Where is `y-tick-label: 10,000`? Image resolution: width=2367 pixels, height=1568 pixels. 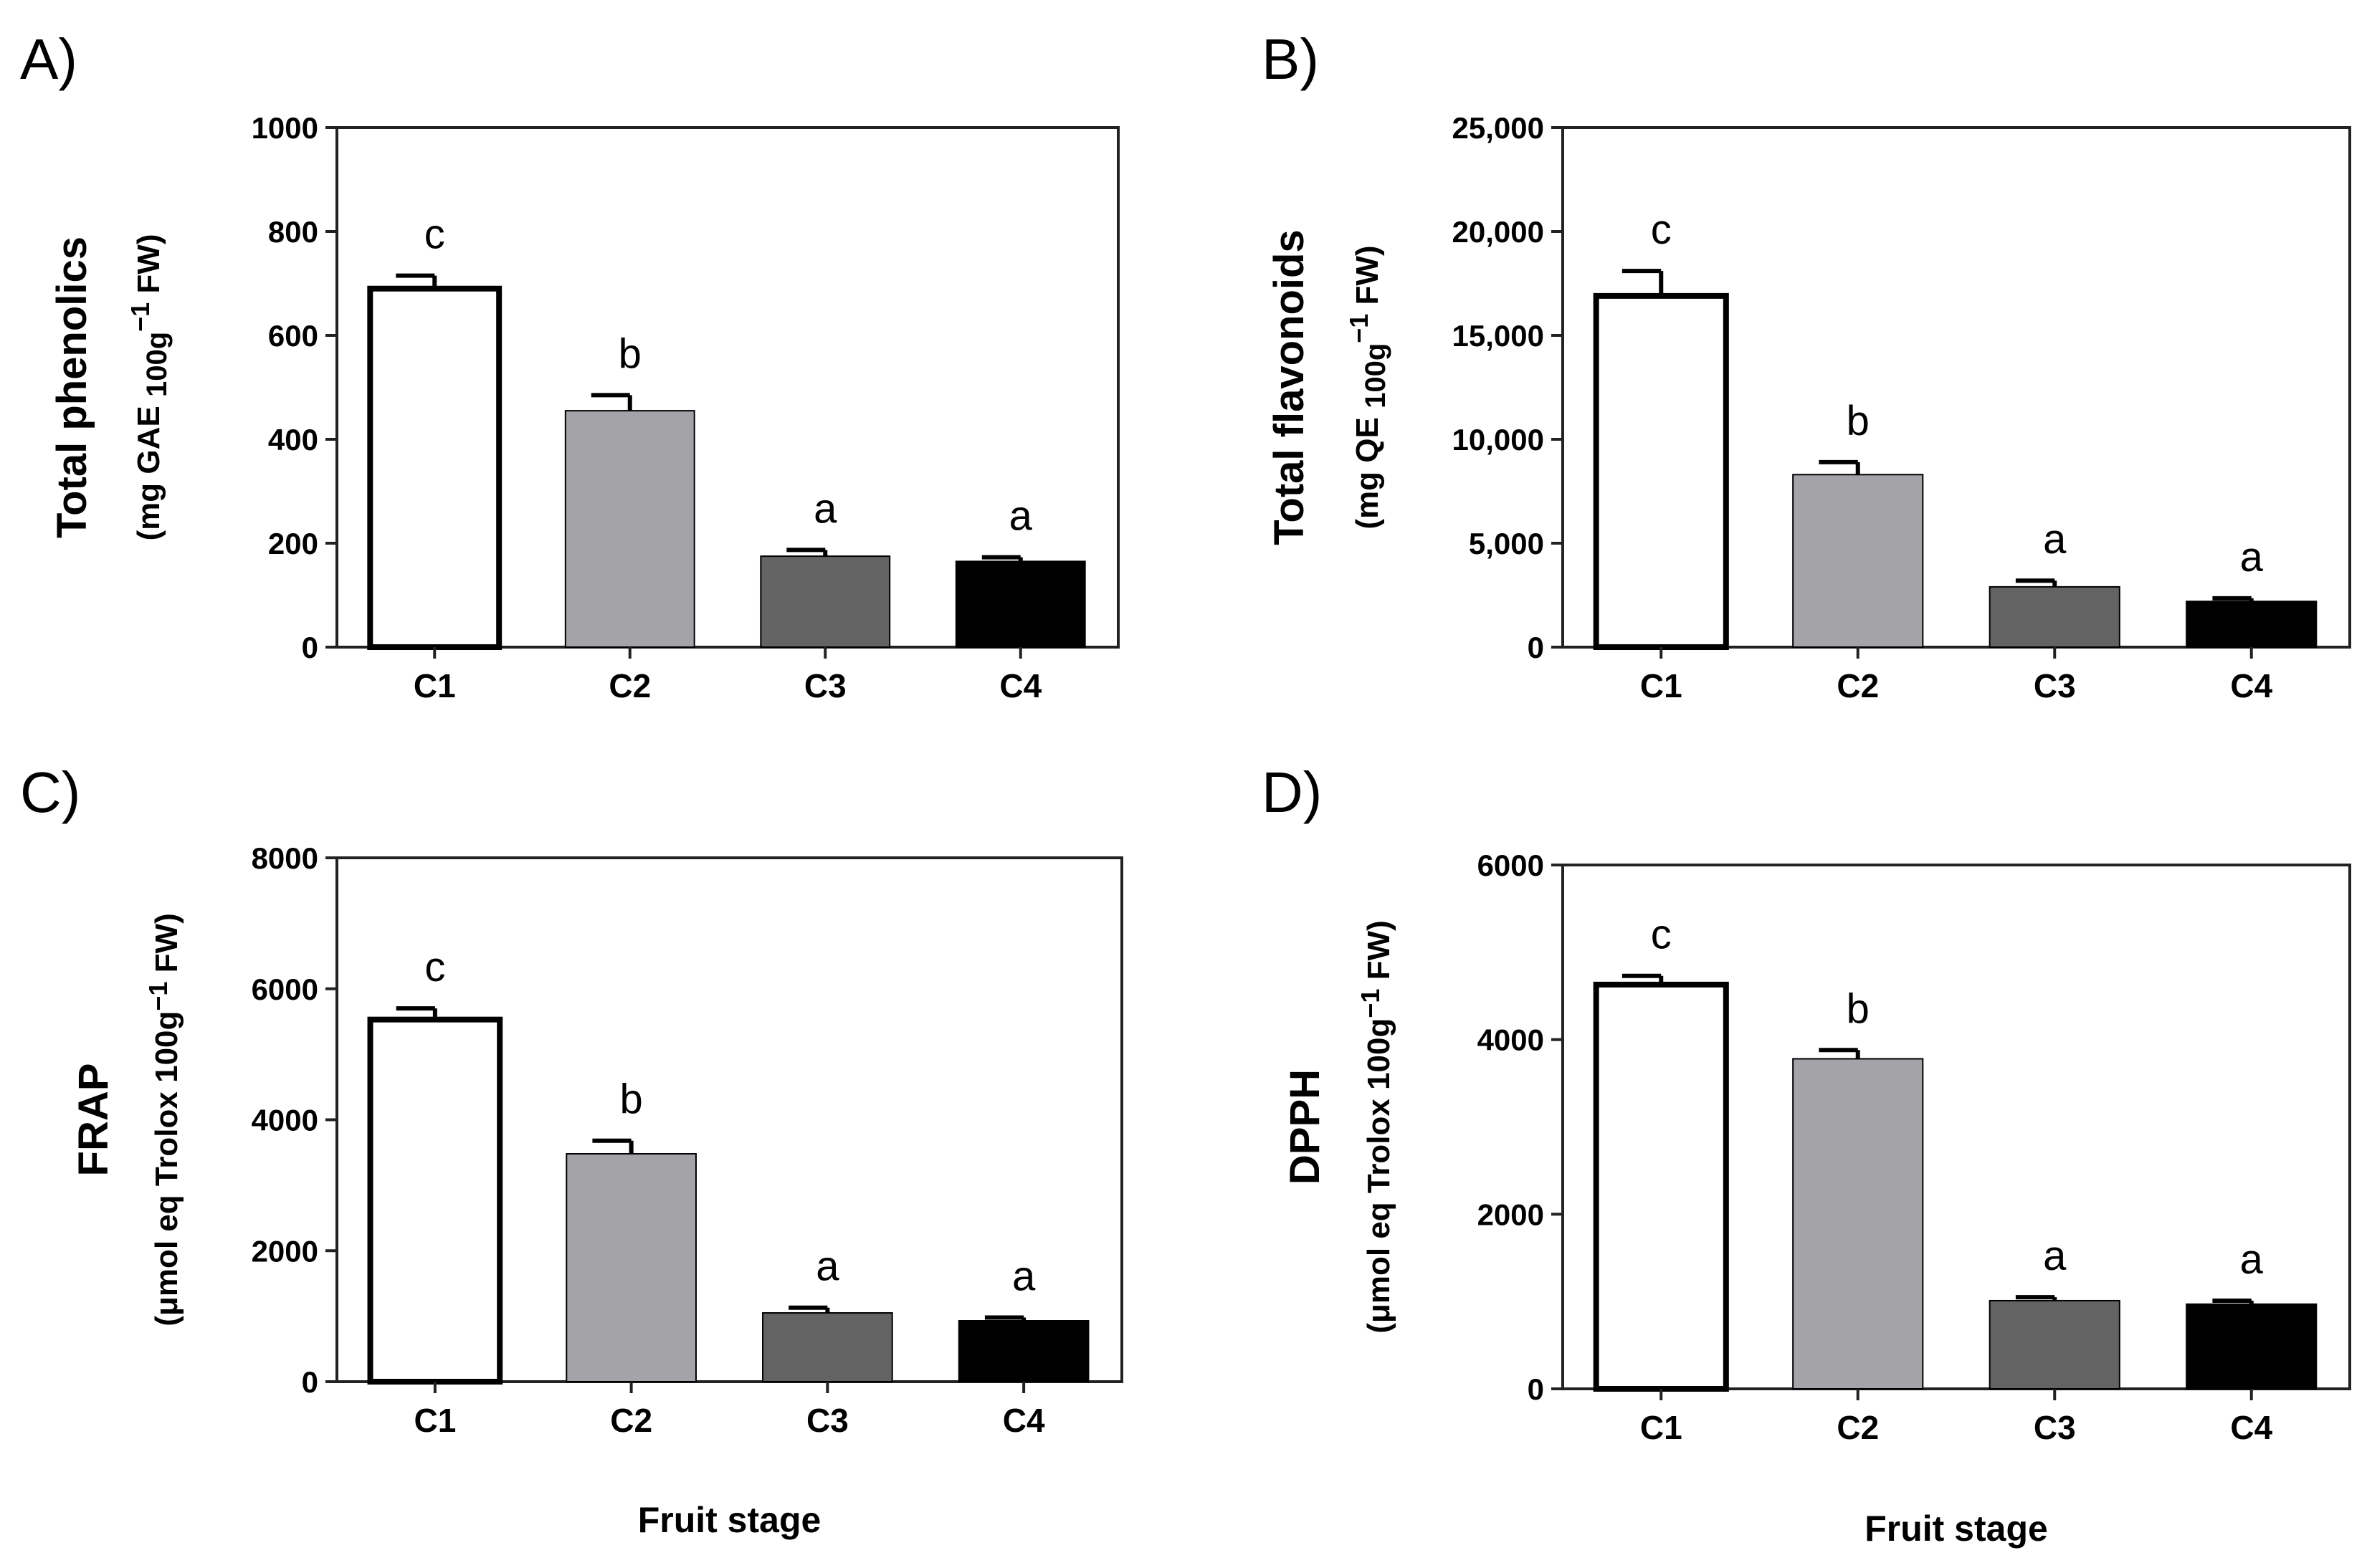
y-tick-label: 10,000 is located at coordinates (1498, 439).